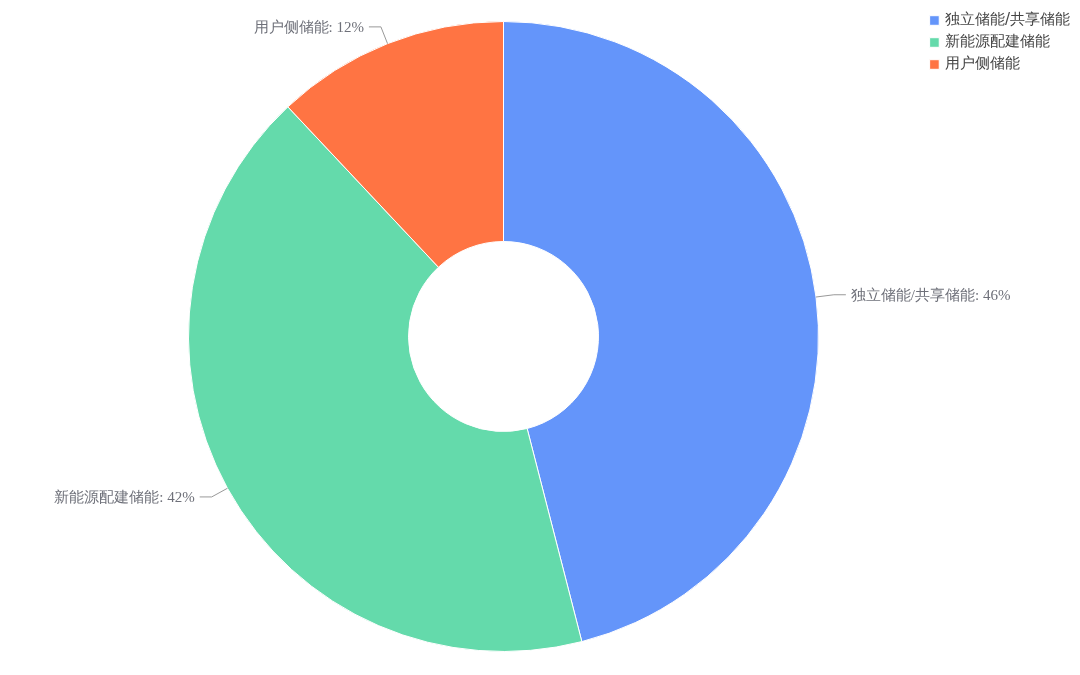 Image resolution: width=1080 pixels, height=675 pixels. Describe the element at coordinates (930, 294) in the screenshot. I see `data-label: 独立储能/共享储能: 46%` at that location.